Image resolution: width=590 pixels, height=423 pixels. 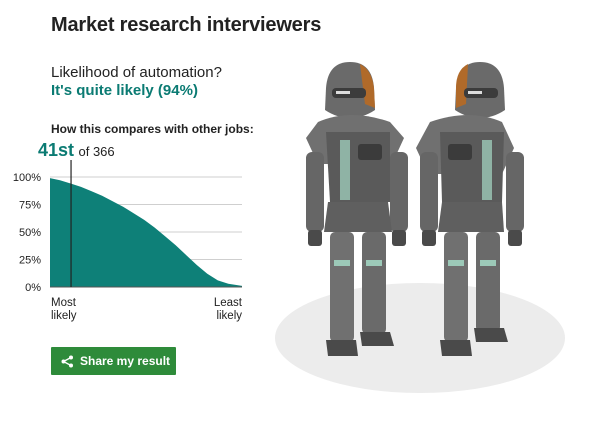 I want to click on x-label-likely-right: likely, so click(x=229, y=316).